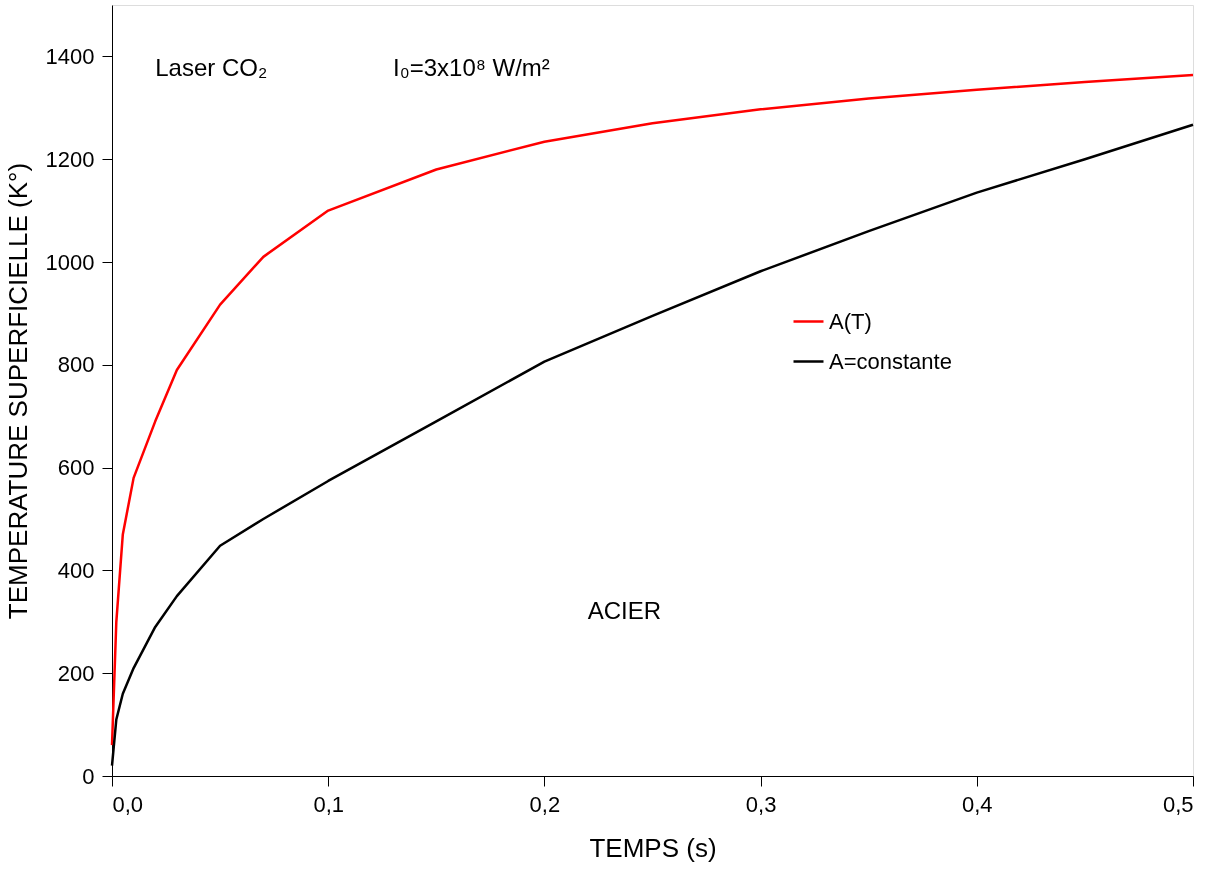 The width and height of the screenshot is (1206, 872). What do you see at coordinates (545, 804) in the screenshot?
I see `x-tick-label: 0,2` at bounding box center [545, 804].